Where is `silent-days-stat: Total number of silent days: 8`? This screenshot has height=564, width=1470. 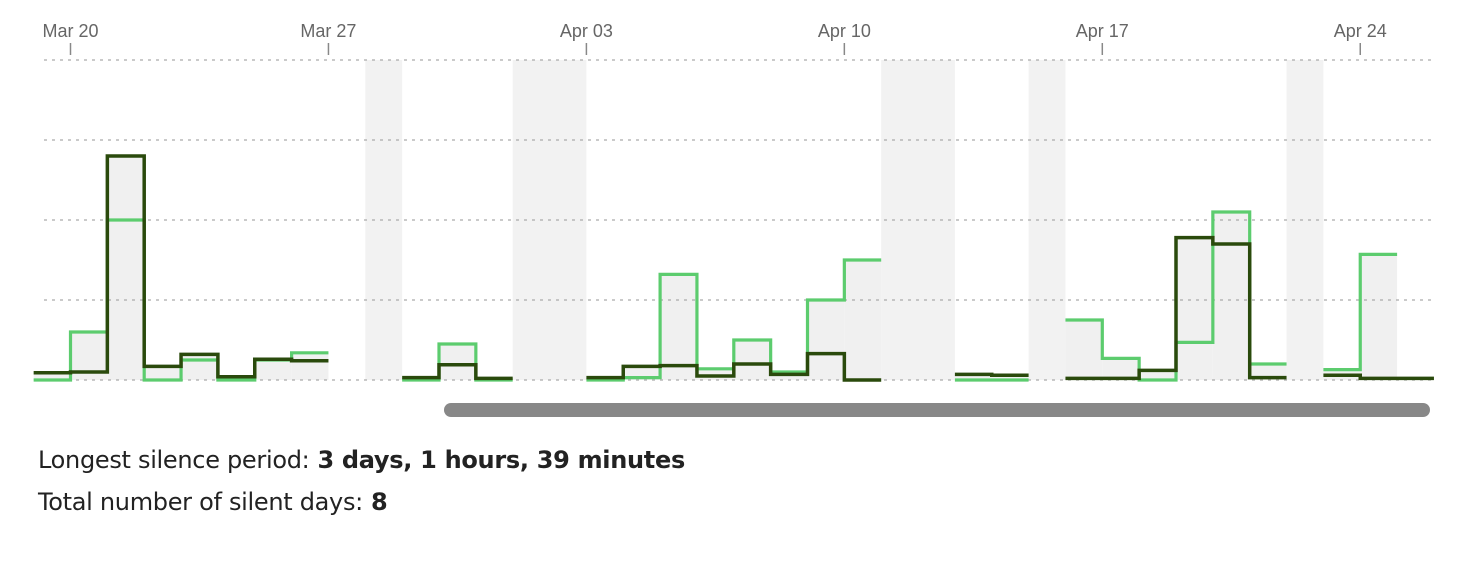 silent-days-stat: Total number of silent days: 8 is located at coordinates (213, 502).